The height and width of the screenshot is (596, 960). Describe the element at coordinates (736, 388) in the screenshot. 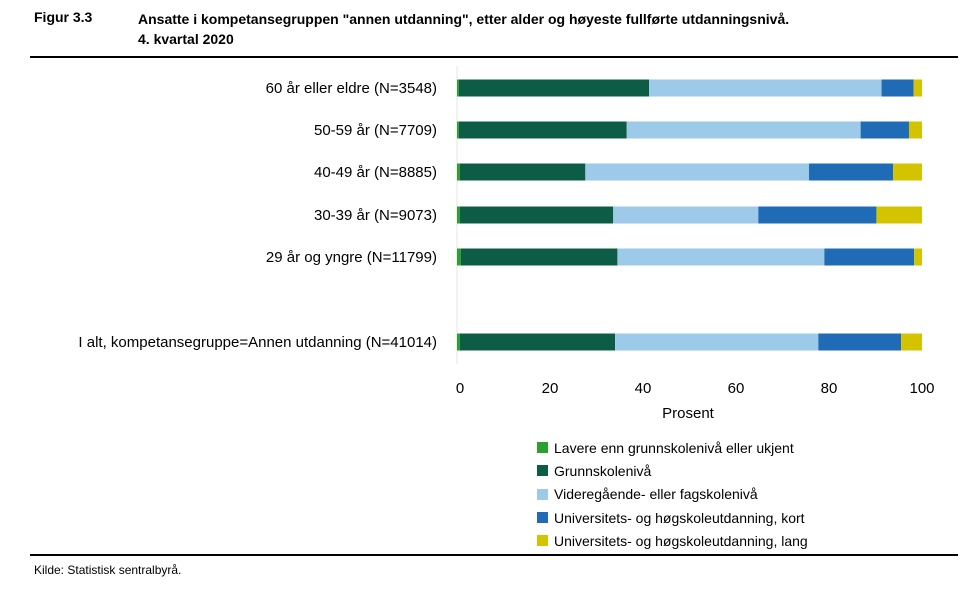

I see `x-tick-label: 60` at that location.